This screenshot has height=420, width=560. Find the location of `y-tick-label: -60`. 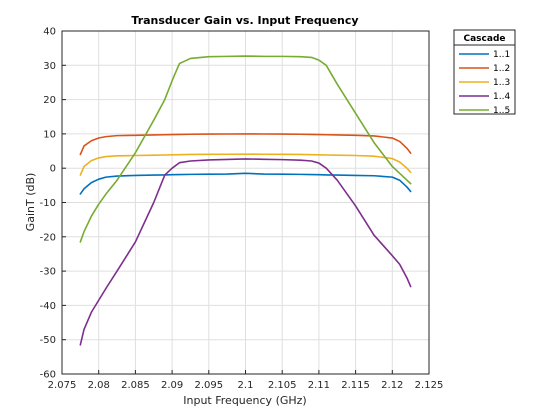

y-tick-label: -60 is located at coordinates (48, 375).